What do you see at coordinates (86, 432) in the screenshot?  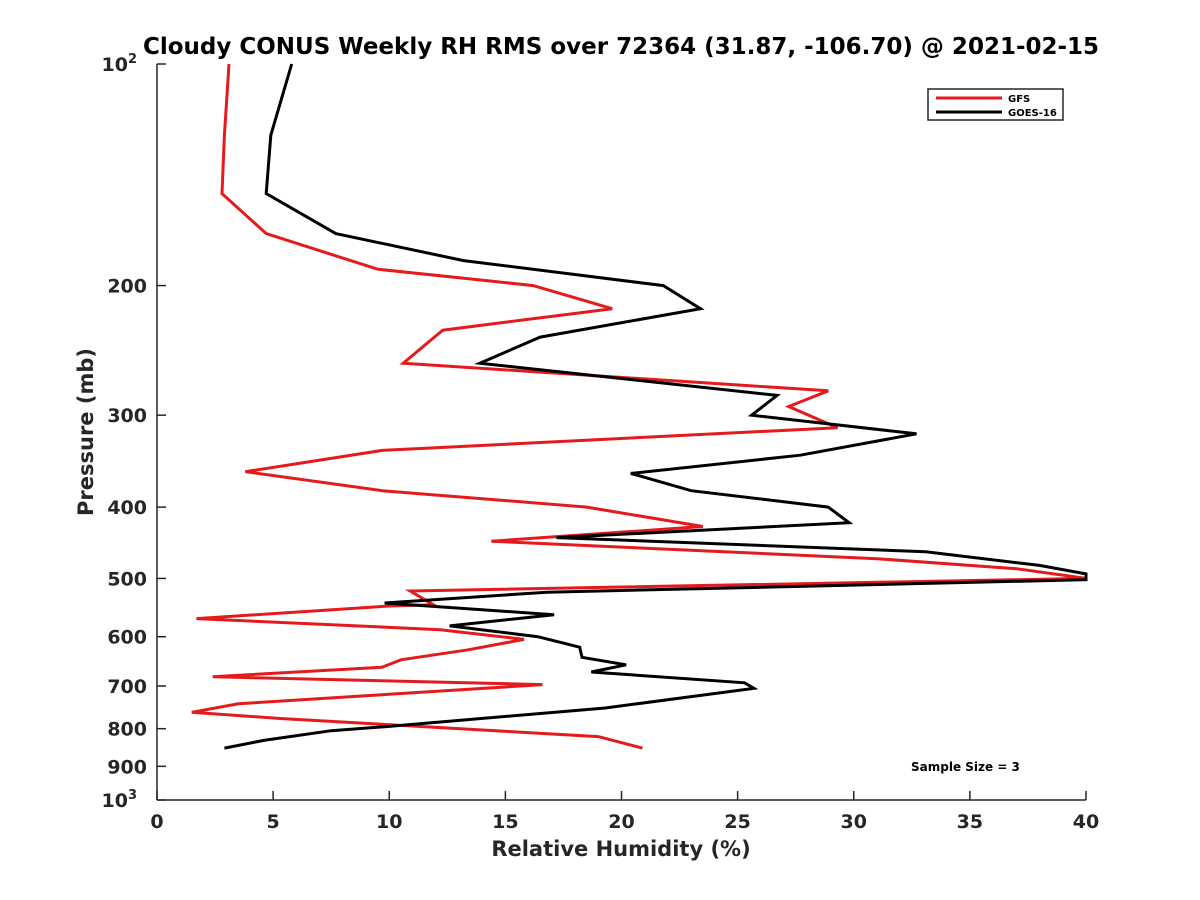 I see `y-axis-label: Pressure (mb)` at bounding box center [86, 432].